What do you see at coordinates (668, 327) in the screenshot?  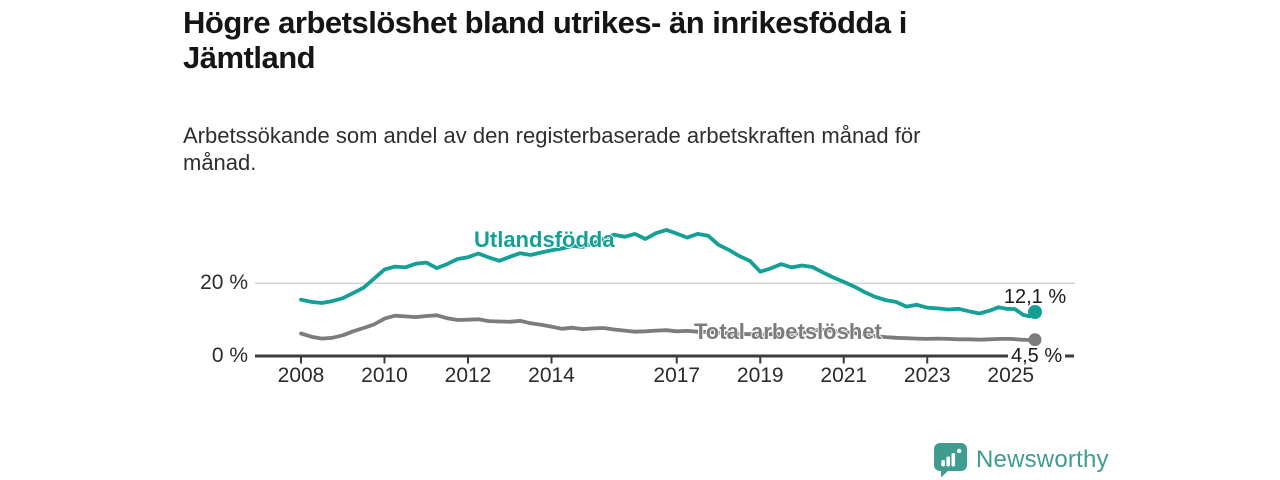 I see `series-line-total-arbetsloshet` at bounding box center [668, 327].